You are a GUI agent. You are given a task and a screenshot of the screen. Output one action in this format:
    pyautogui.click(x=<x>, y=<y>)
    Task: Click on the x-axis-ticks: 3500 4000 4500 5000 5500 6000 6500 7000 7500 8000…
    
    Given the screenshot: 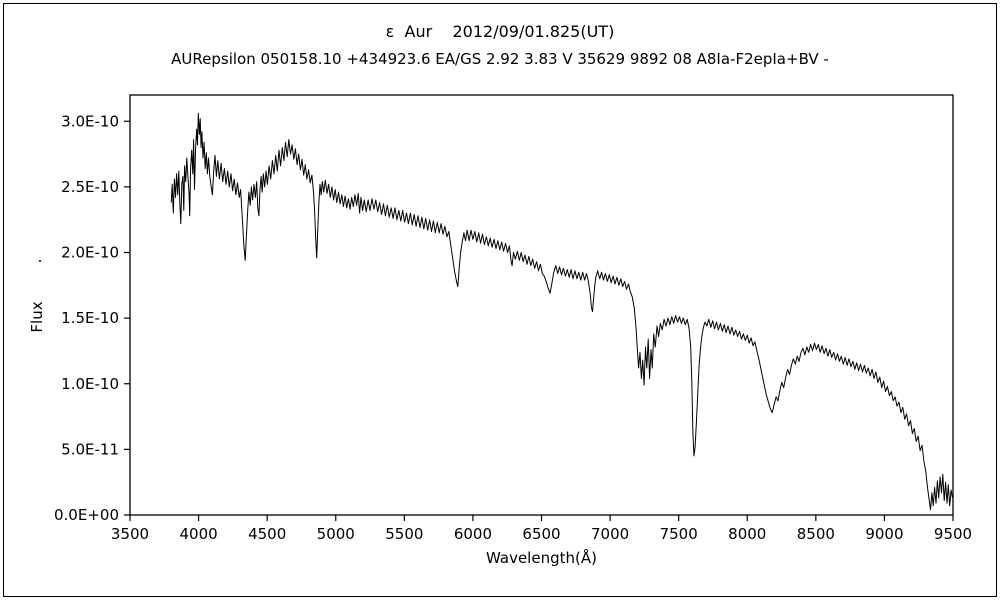 What is the action you would take?
    pyautogui.click(x=541, y=529)
    